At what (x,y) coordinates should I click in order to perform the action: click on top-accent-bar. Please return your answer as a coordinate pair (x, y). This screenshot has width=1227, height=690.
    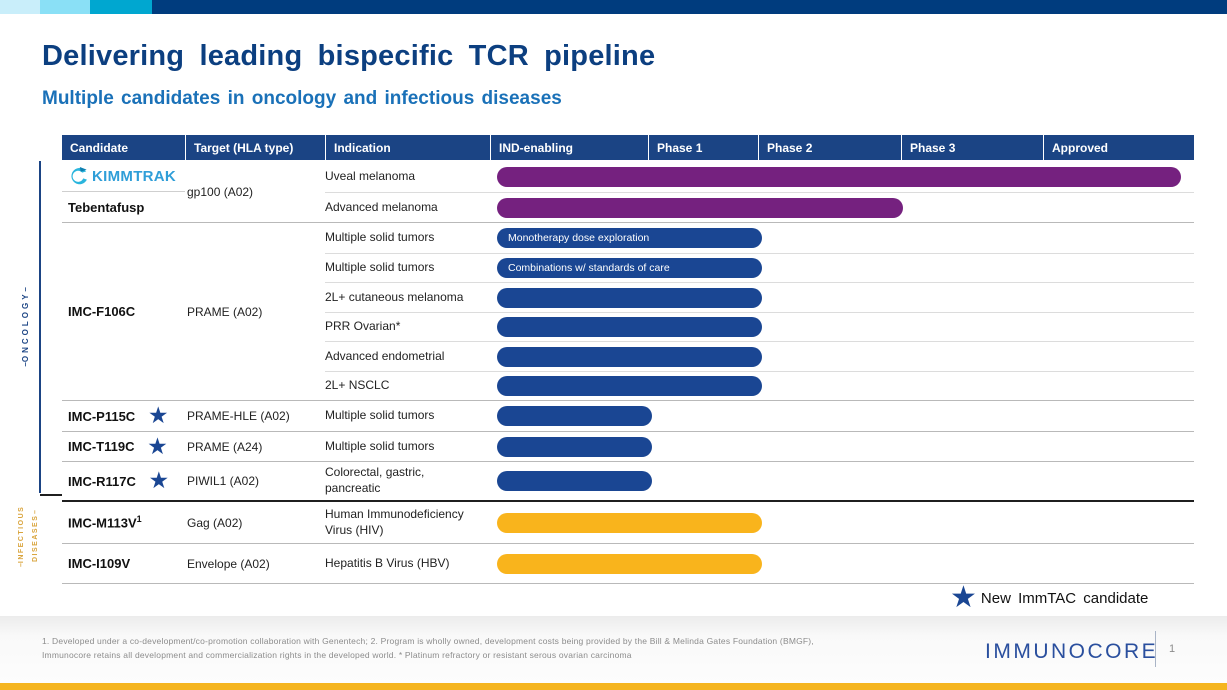
    Looking at the image, I should click on (613, 7).